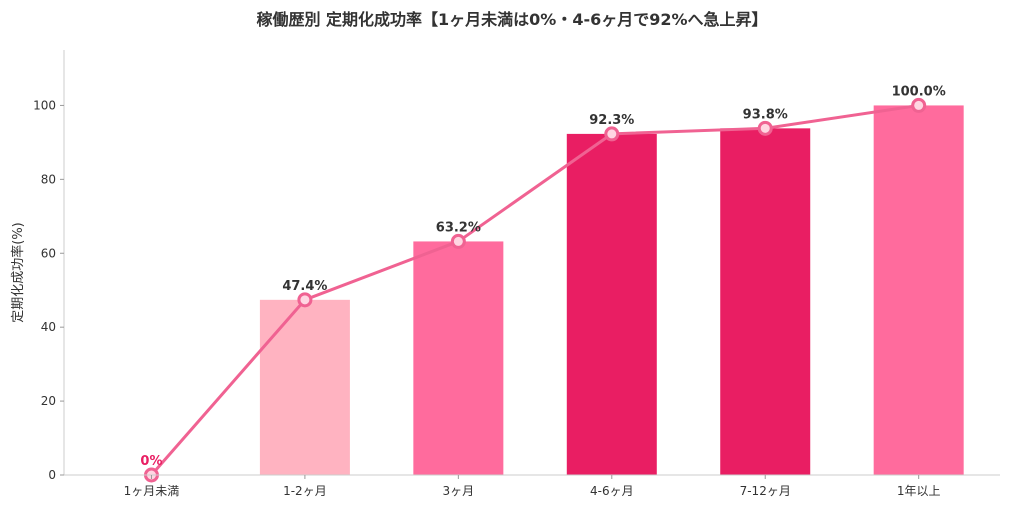 This screenshot has height=508, width=1024. I want to click on y-axis-title: 定期化成功率(%), so click(18, 272).